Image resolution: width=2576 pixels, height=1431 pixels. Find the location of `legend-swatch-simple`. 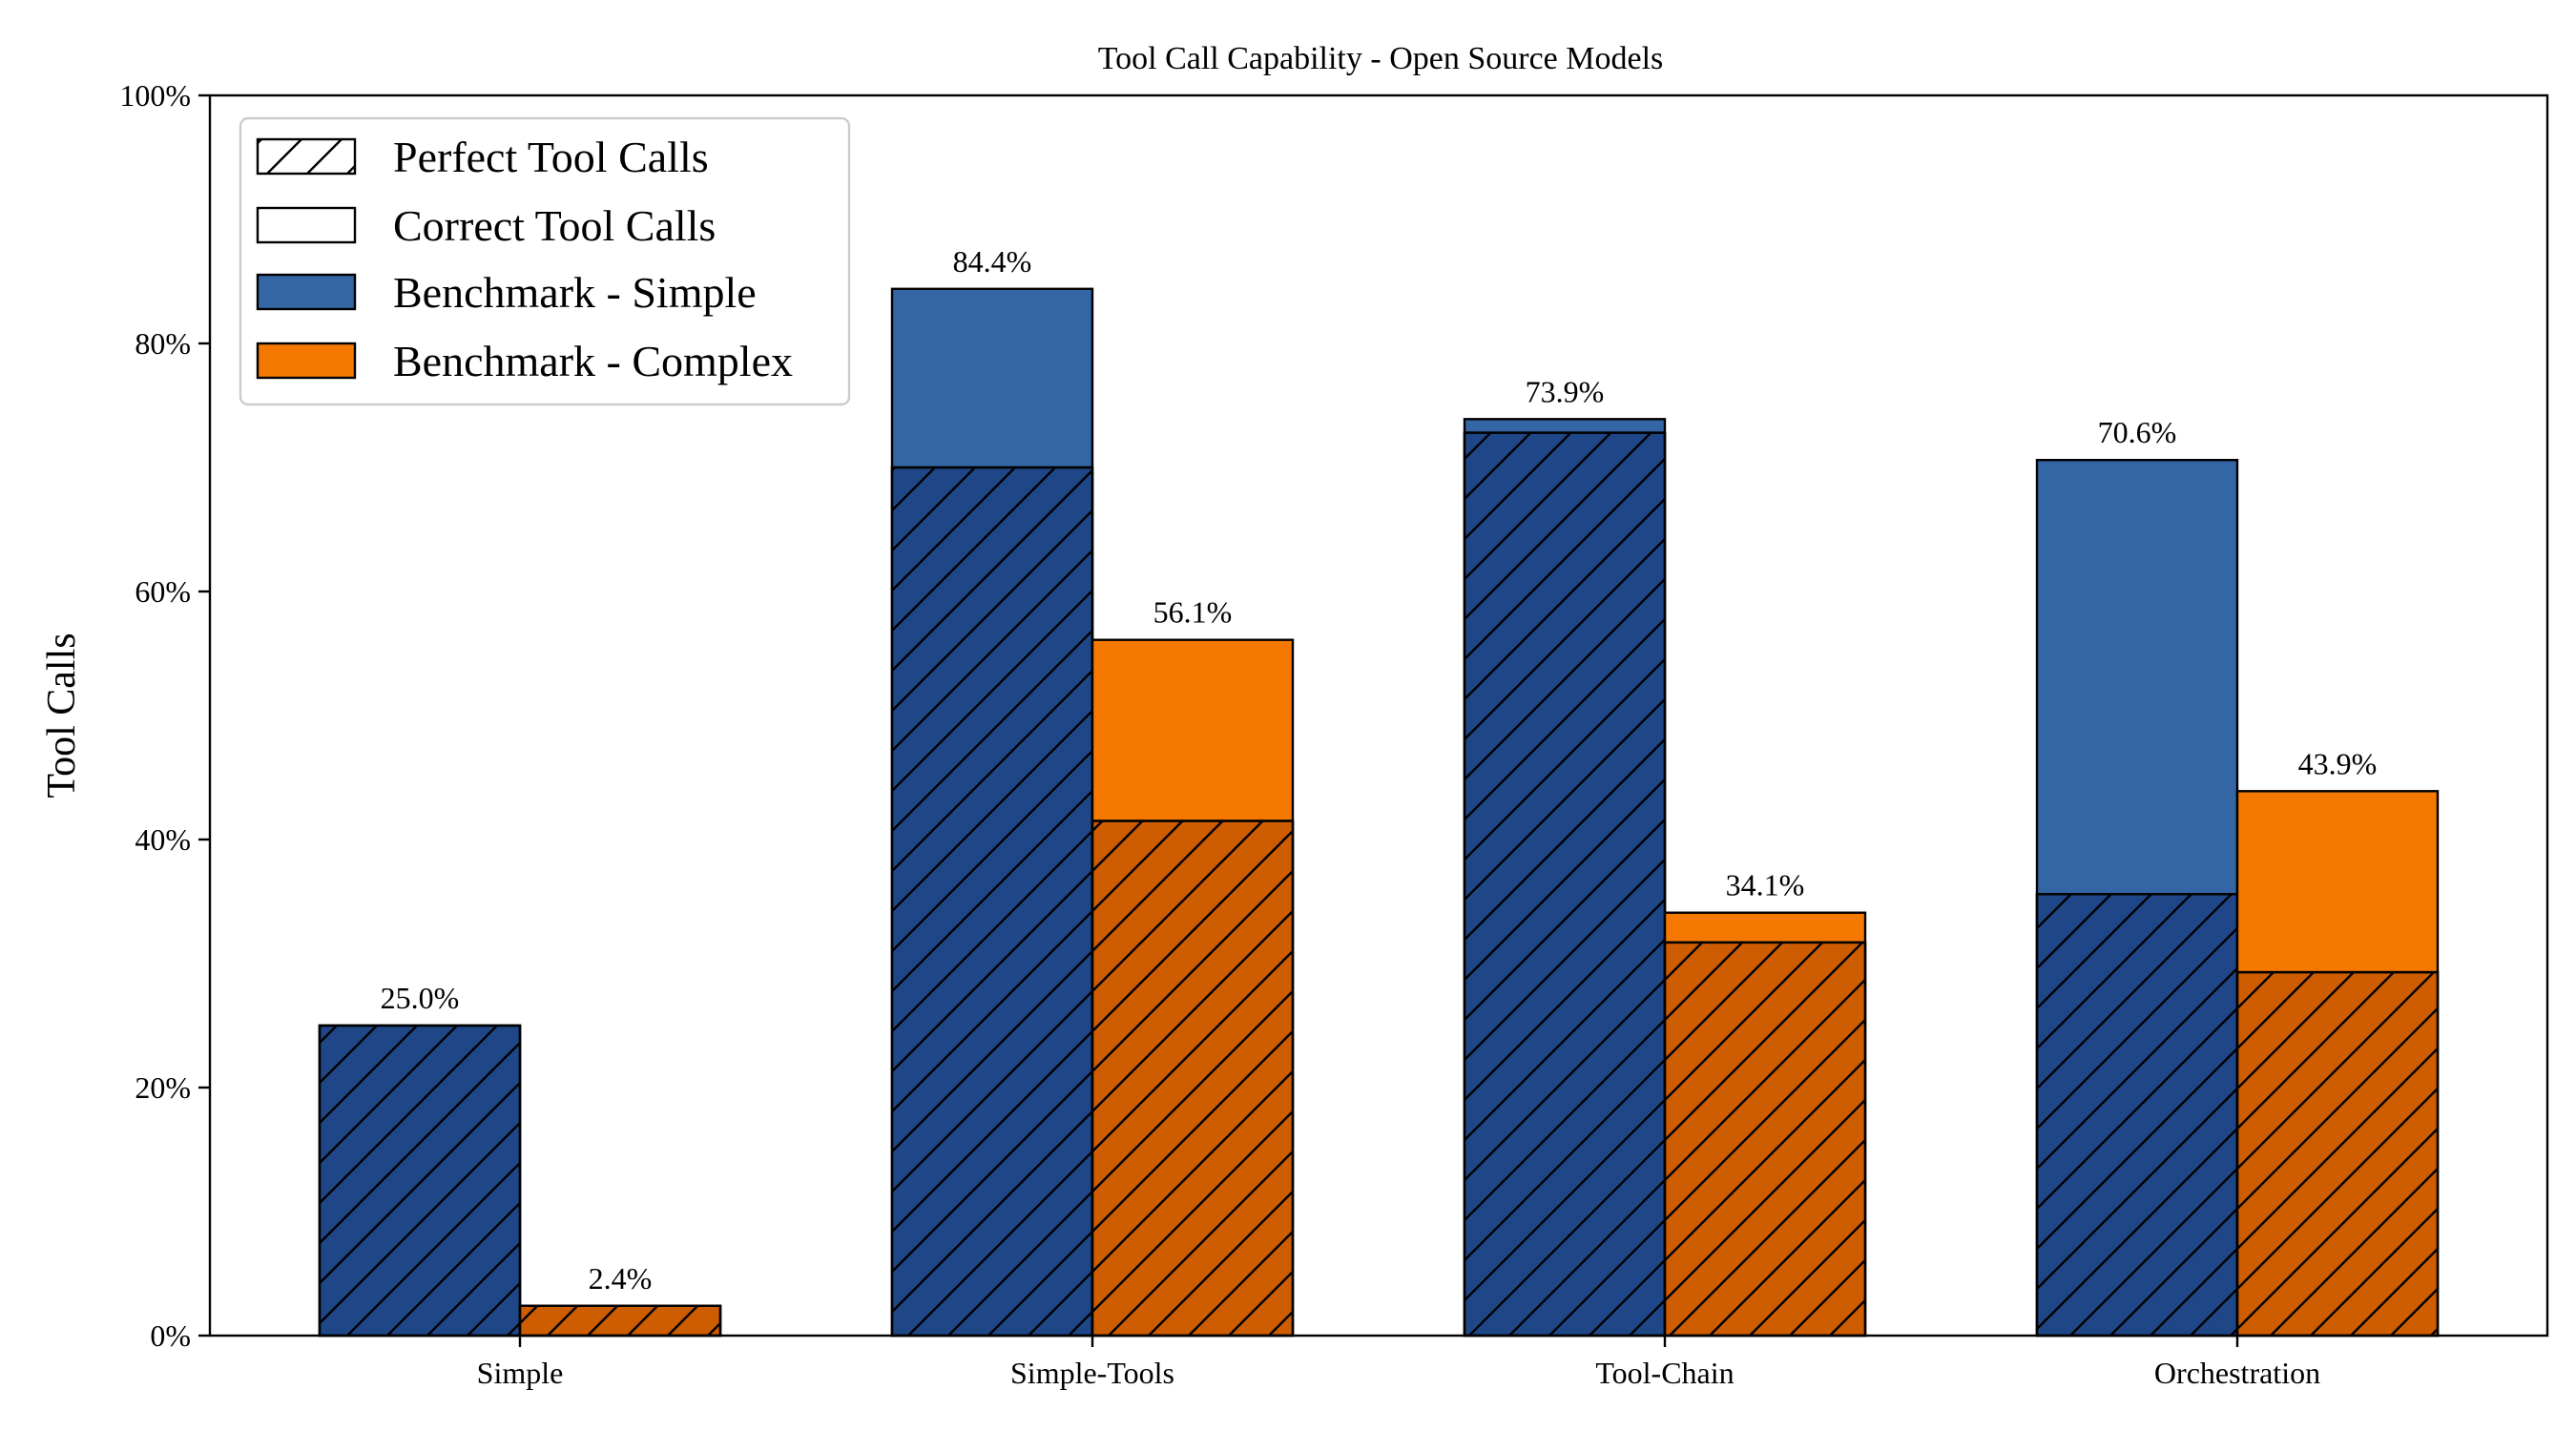

legend-swatch-simple is located at coordinates (306, 292).